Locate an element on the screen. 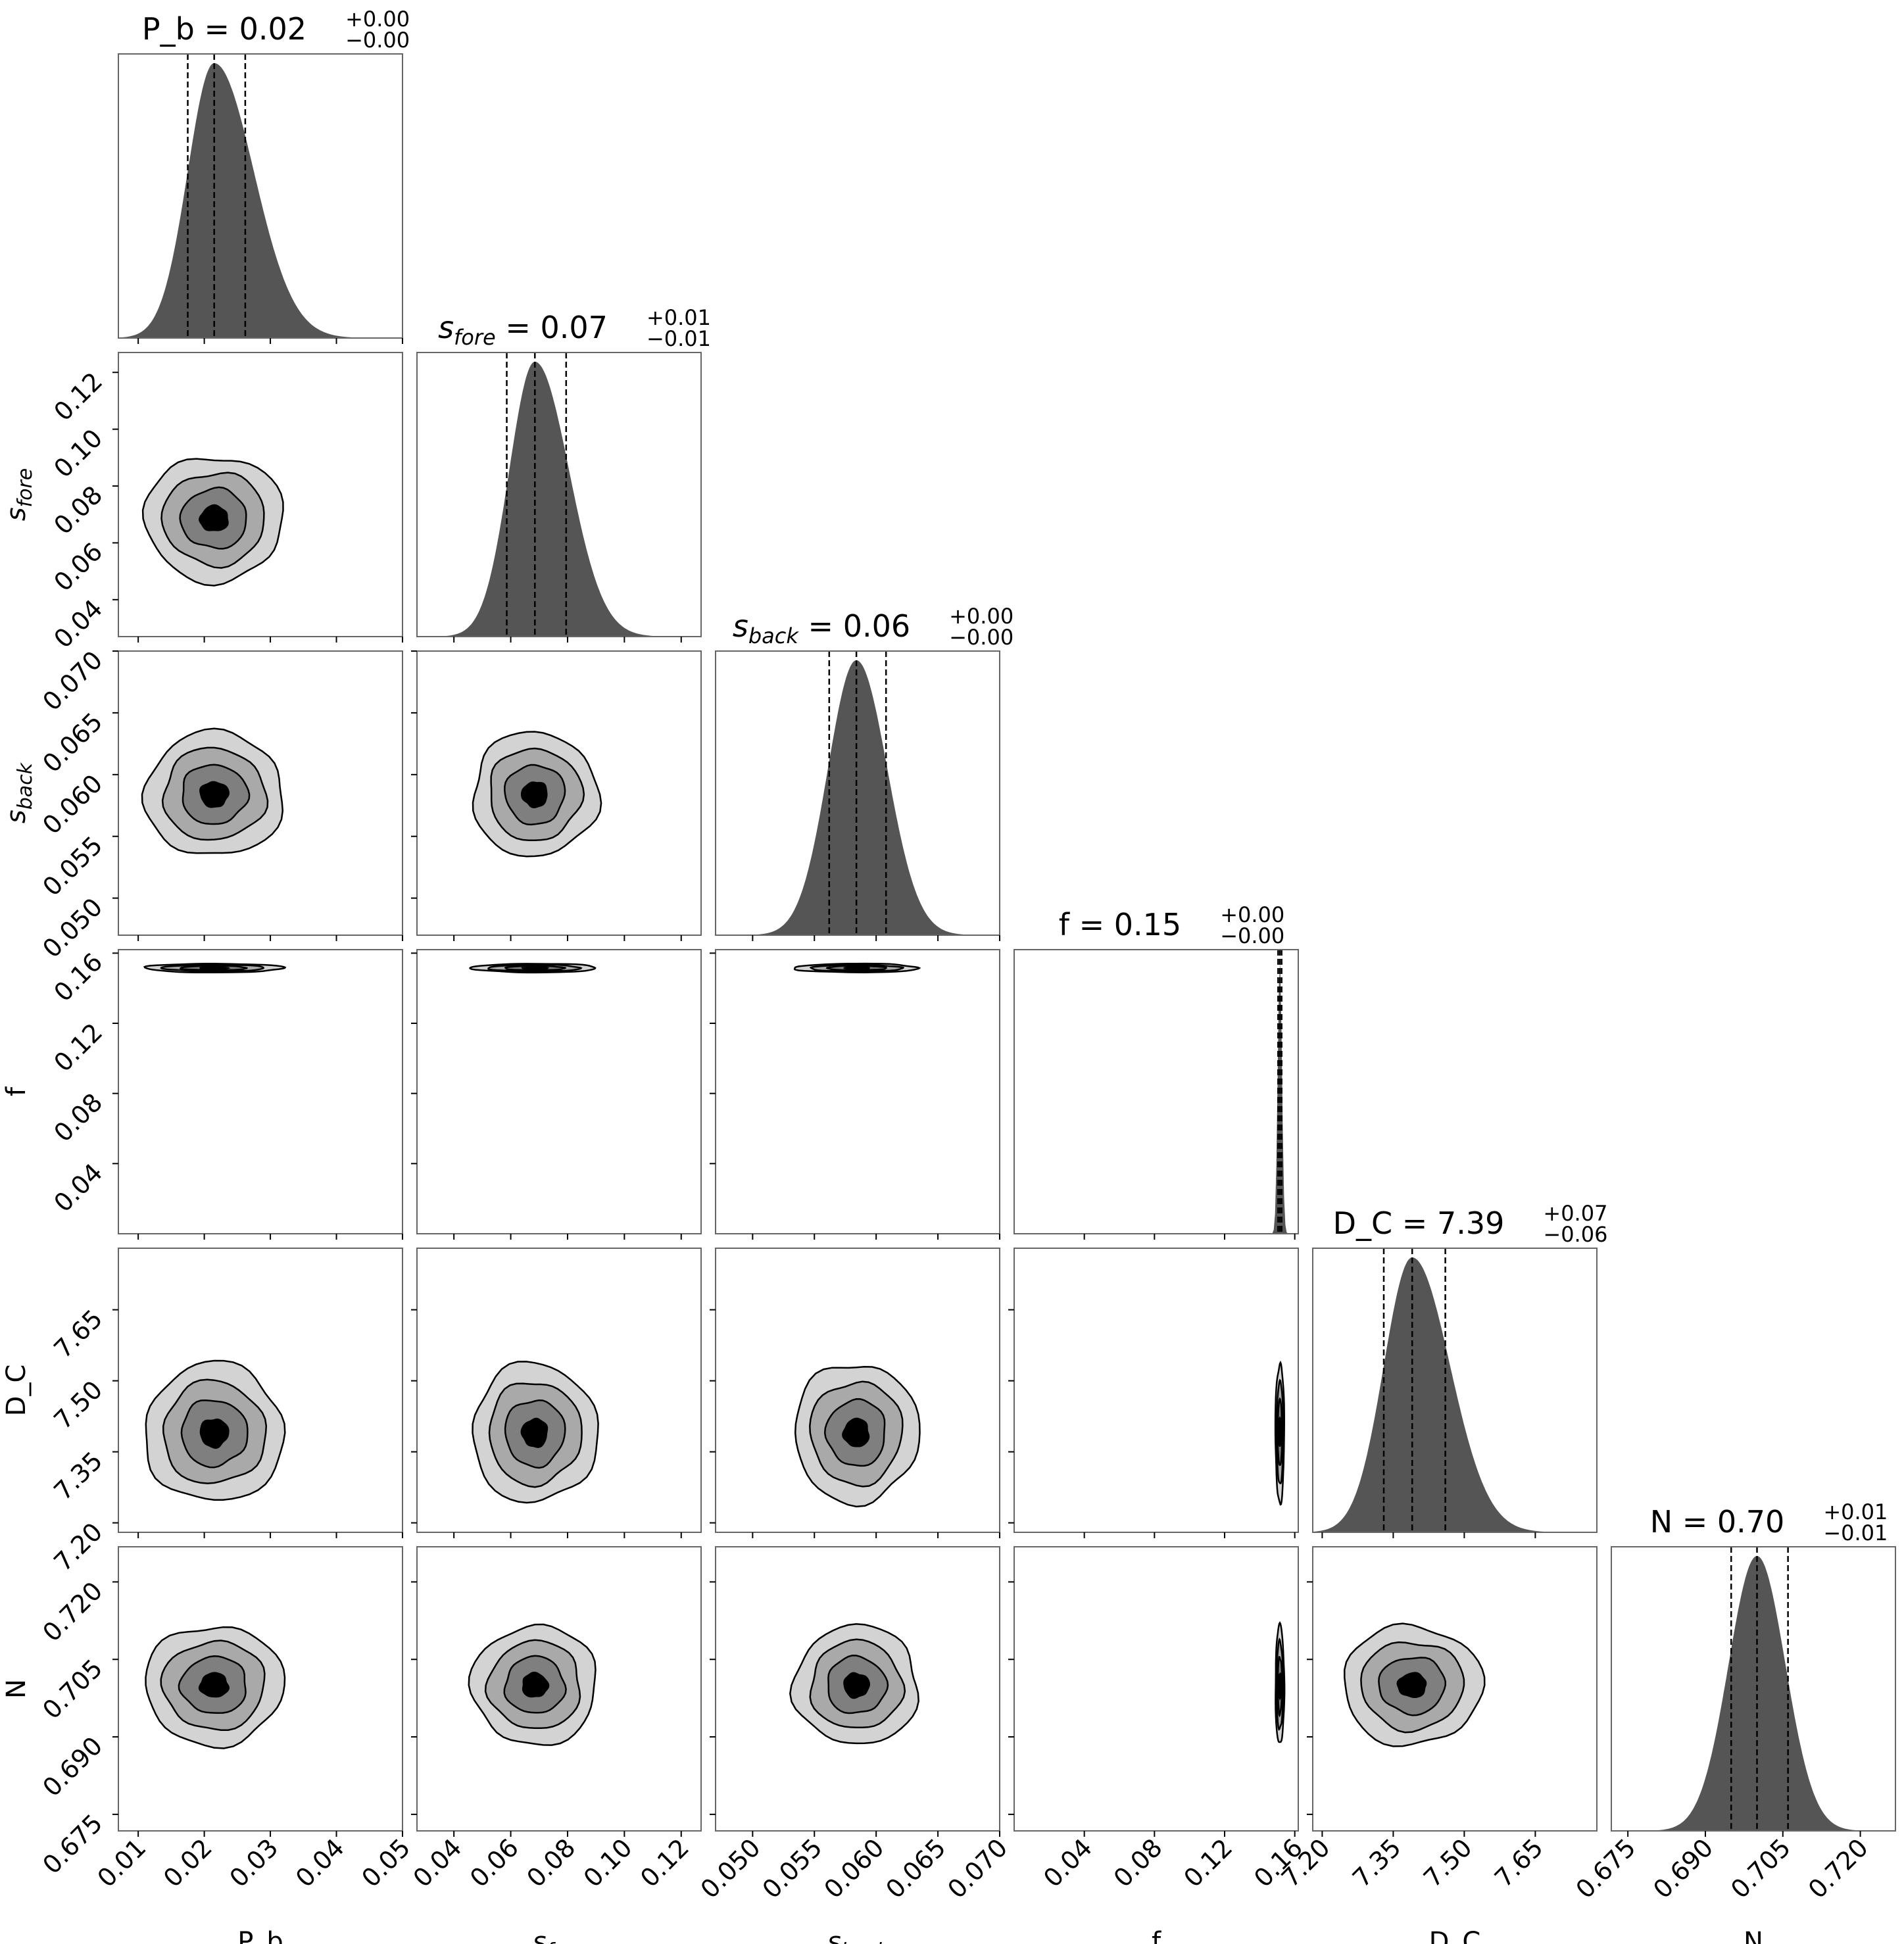 The height and width of the screenshot is (1944, 1904). x-tick-label: 0.08 is located at coordinates (551, 1863).